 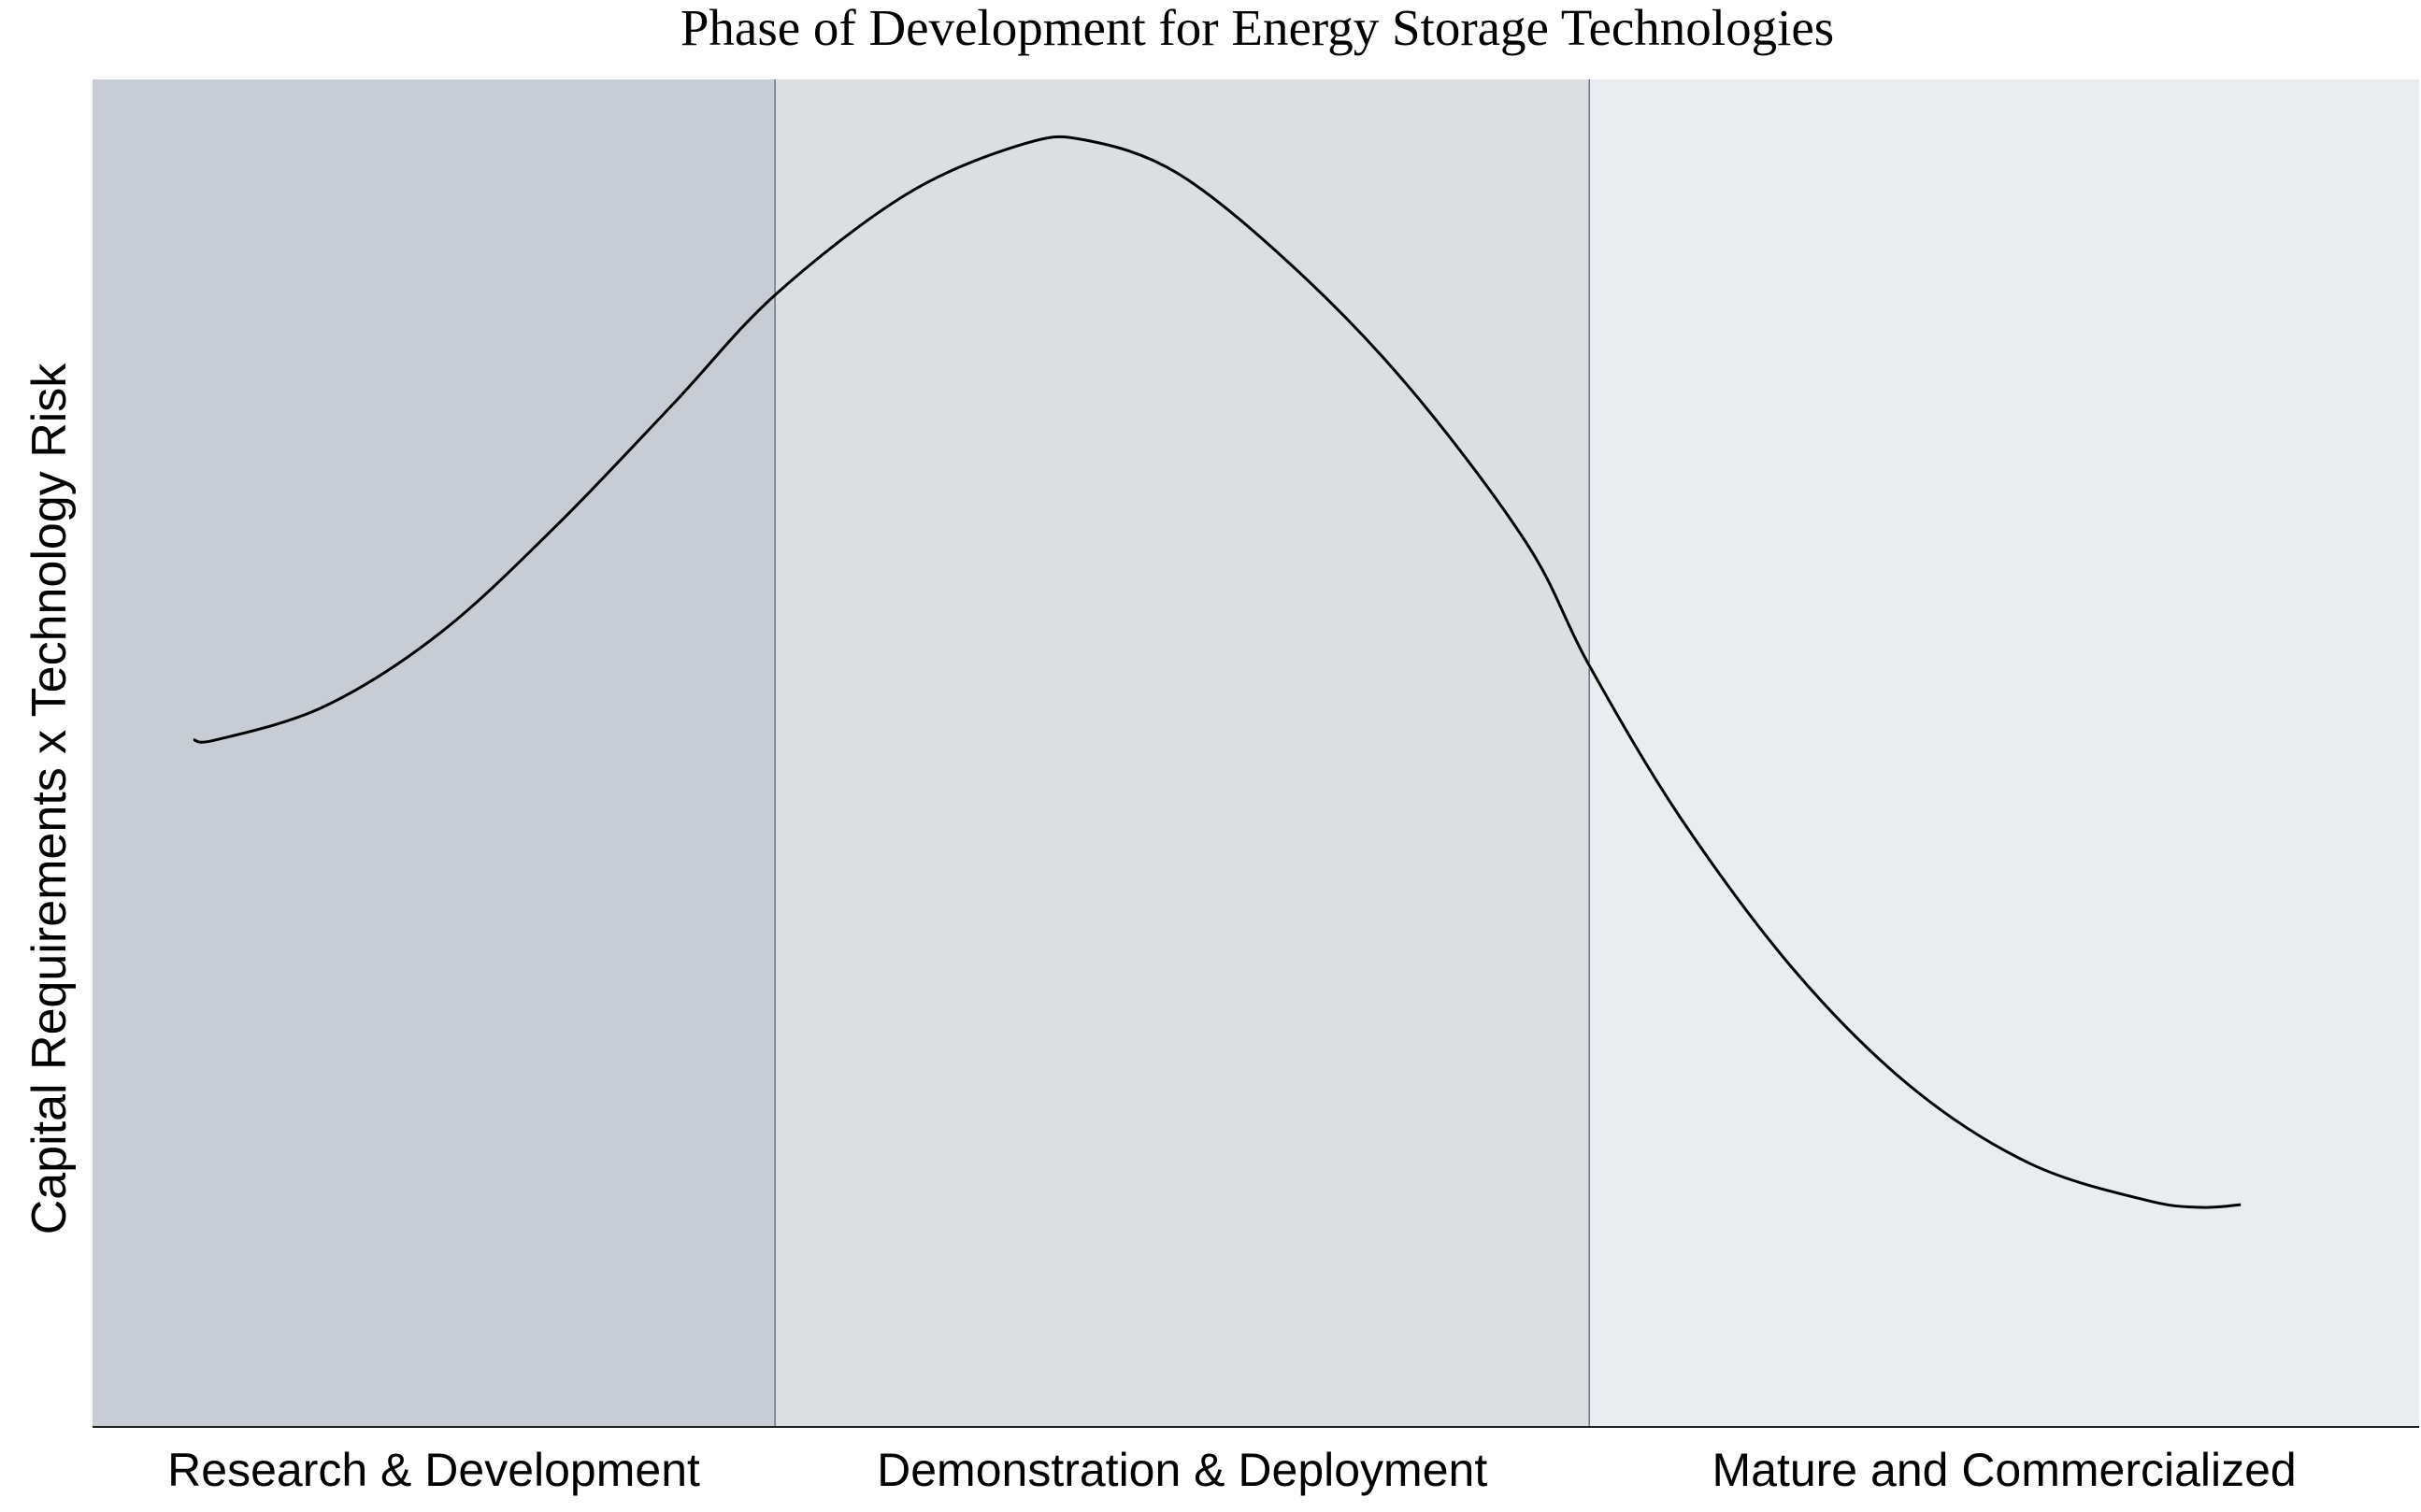 What do you see at coordinates (2004, 1470) in the screenshot?
I see `phase-label-3: Mature and Commercialized` at bounding box center [2004, 1470].